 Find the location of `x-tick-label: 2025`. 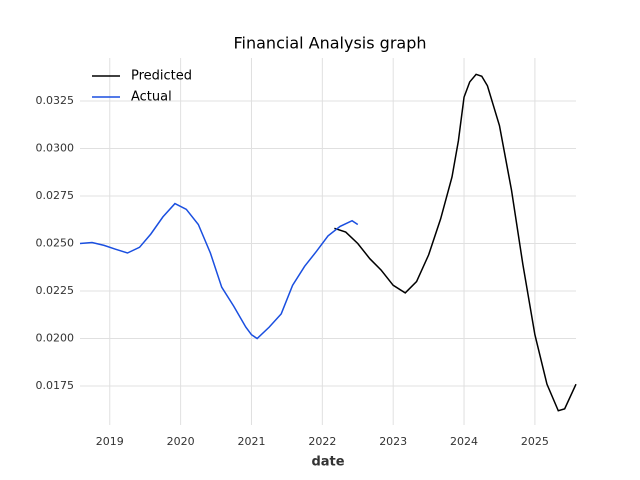

x-tick-label: 2025 is located at coordinates (535, 441).